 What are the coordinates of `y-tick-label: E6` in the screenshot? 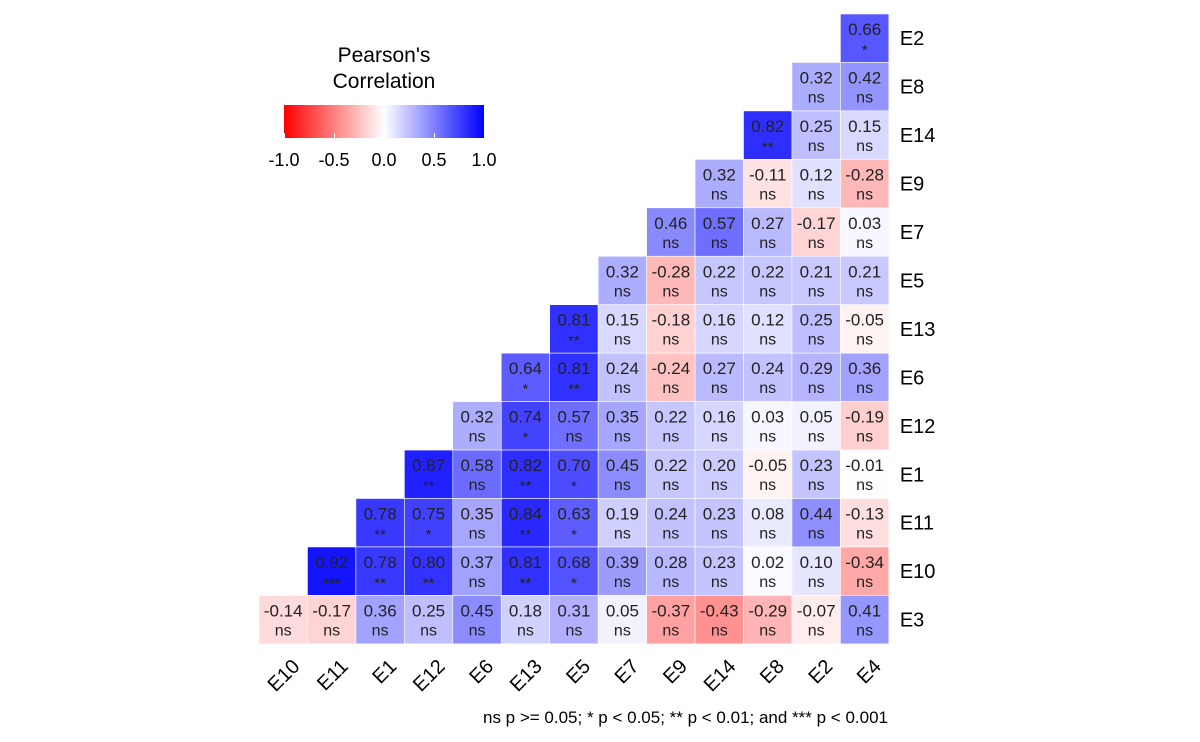 It's located at (912, 378).